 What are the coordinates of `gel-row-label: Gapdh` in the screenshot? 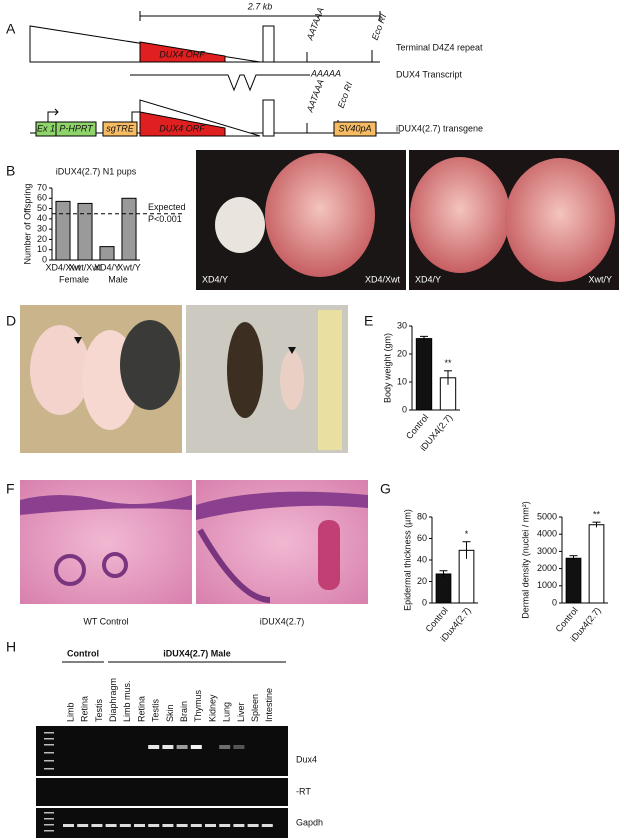 It's located at (309, 822).